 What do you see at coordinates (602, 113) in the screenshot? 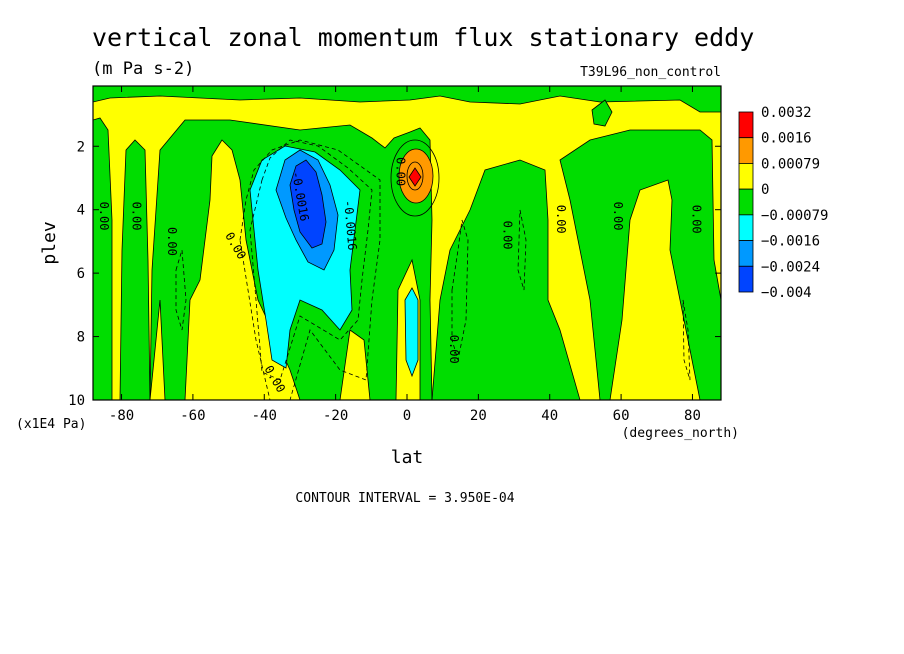
I see `green-region-top-right-blob` at bounding box center [602, 113].